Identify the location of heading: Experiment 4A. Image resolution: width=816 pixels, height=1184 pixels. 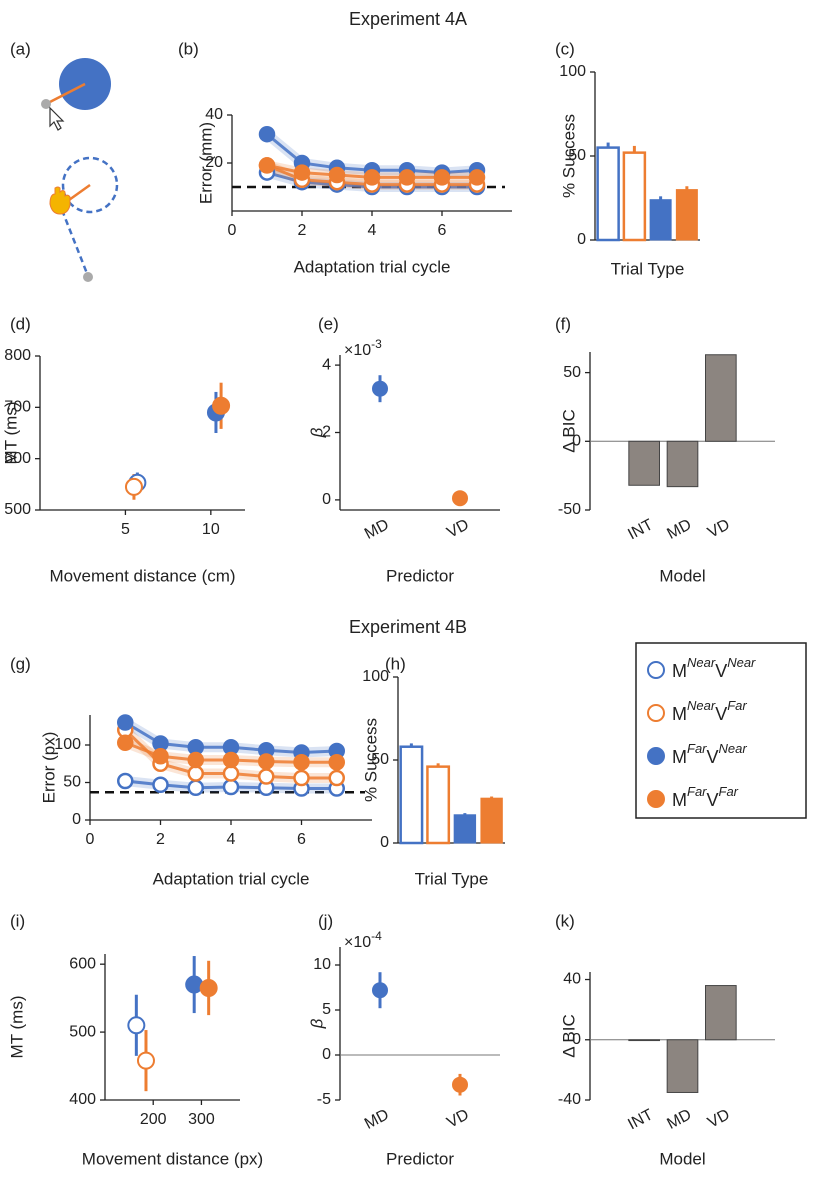
(408, 19).